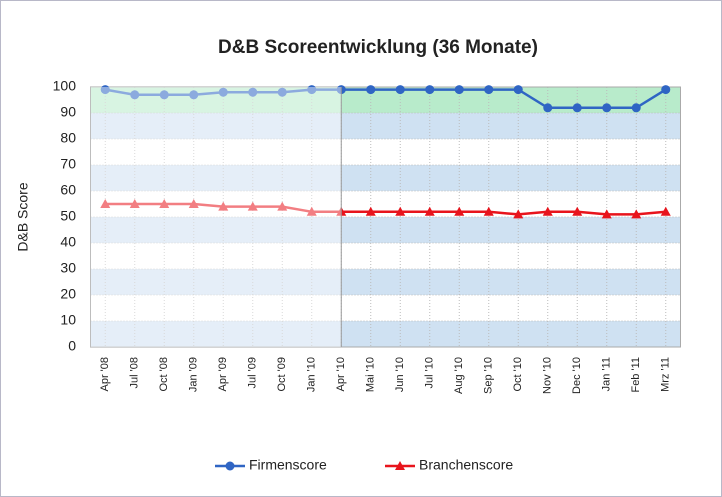  What do you see at coordinates (68, 268) in the screenshot?
I see `y-tick-label: 30` at bounding box center [68, 268].